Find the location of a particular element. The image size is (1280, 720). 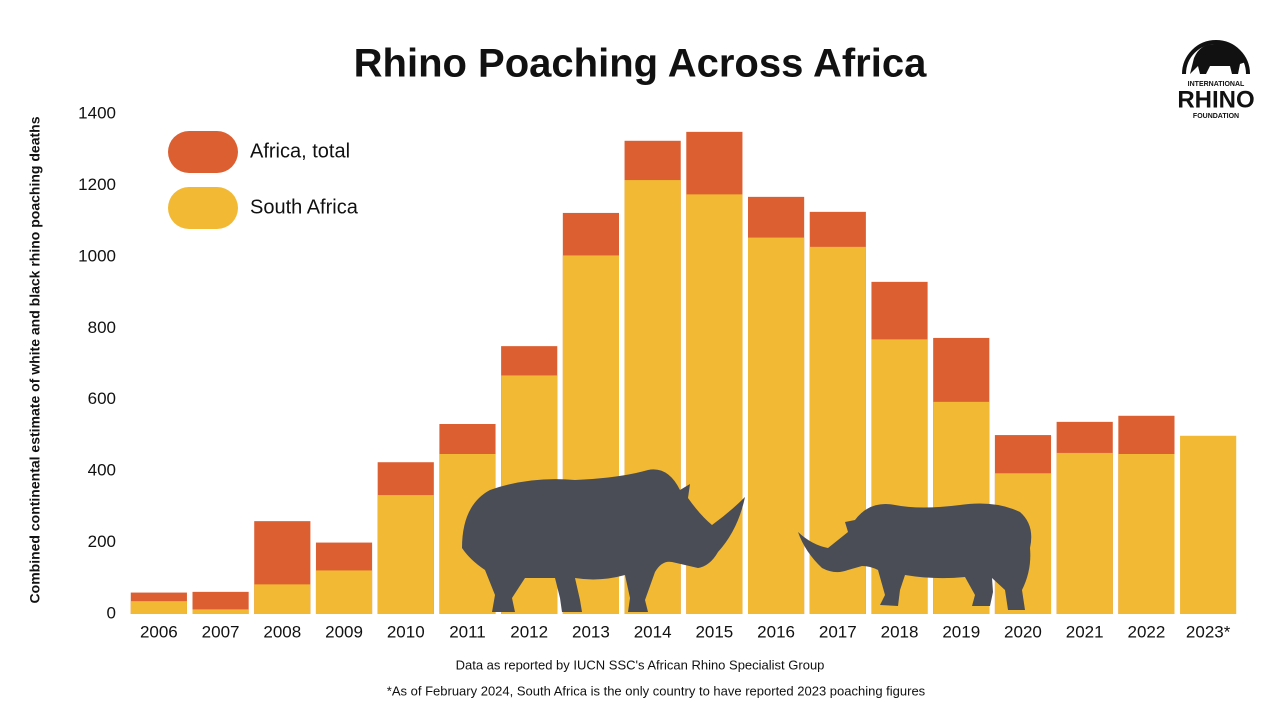

logo-text: FOUNDATION is located at coordinates (1216, 116).